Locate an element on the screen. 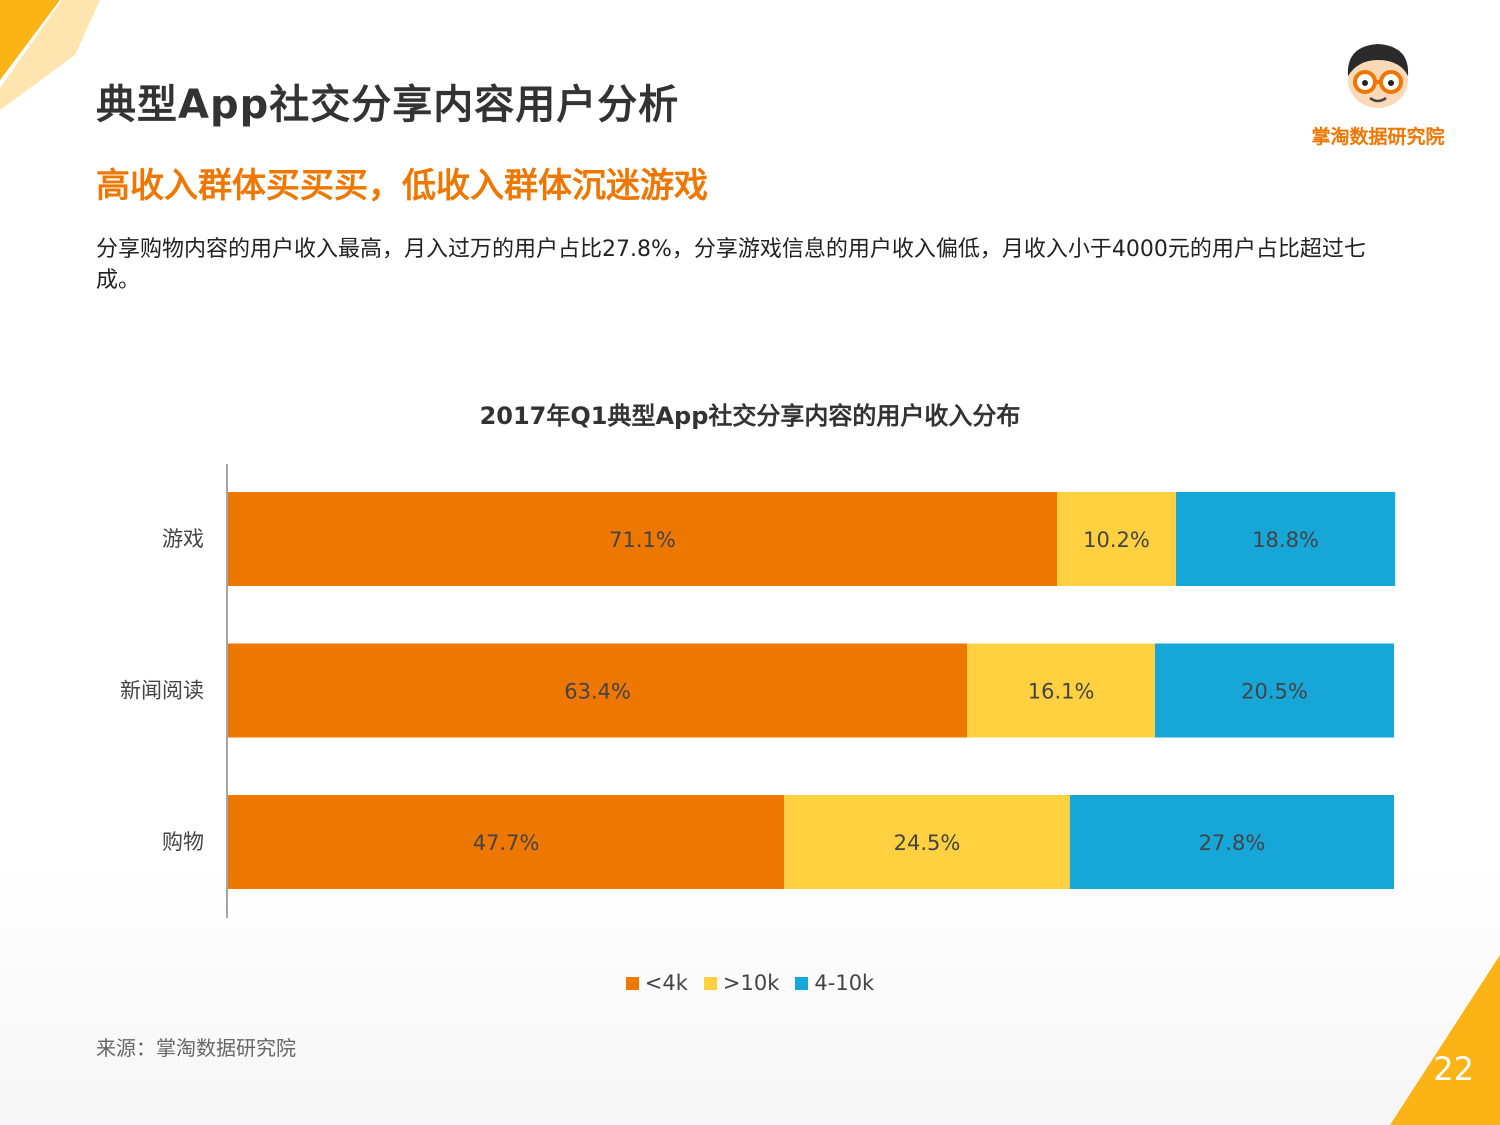 This screenshot has height=1125, width=1500. legend-swatch-gt10k is located at coordinates (710, 983).